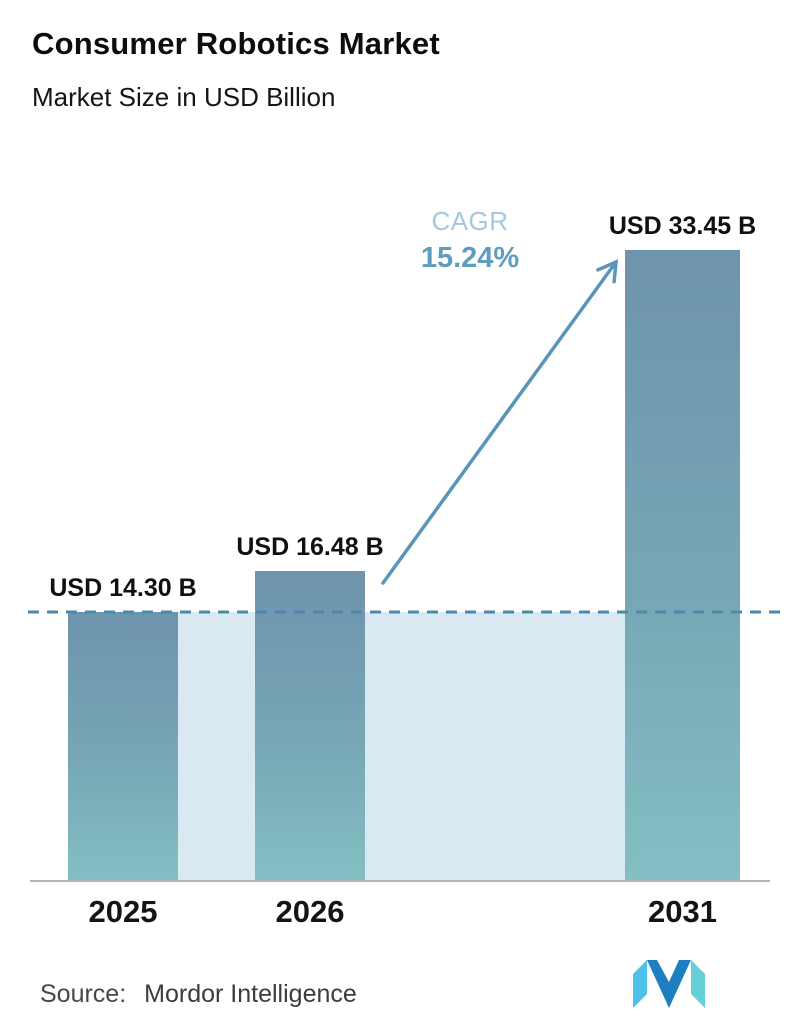 The image size is (796, 1034). Describe the element at coordinates (682, 566) in the screenshot. I see `bar-2031` at that location.